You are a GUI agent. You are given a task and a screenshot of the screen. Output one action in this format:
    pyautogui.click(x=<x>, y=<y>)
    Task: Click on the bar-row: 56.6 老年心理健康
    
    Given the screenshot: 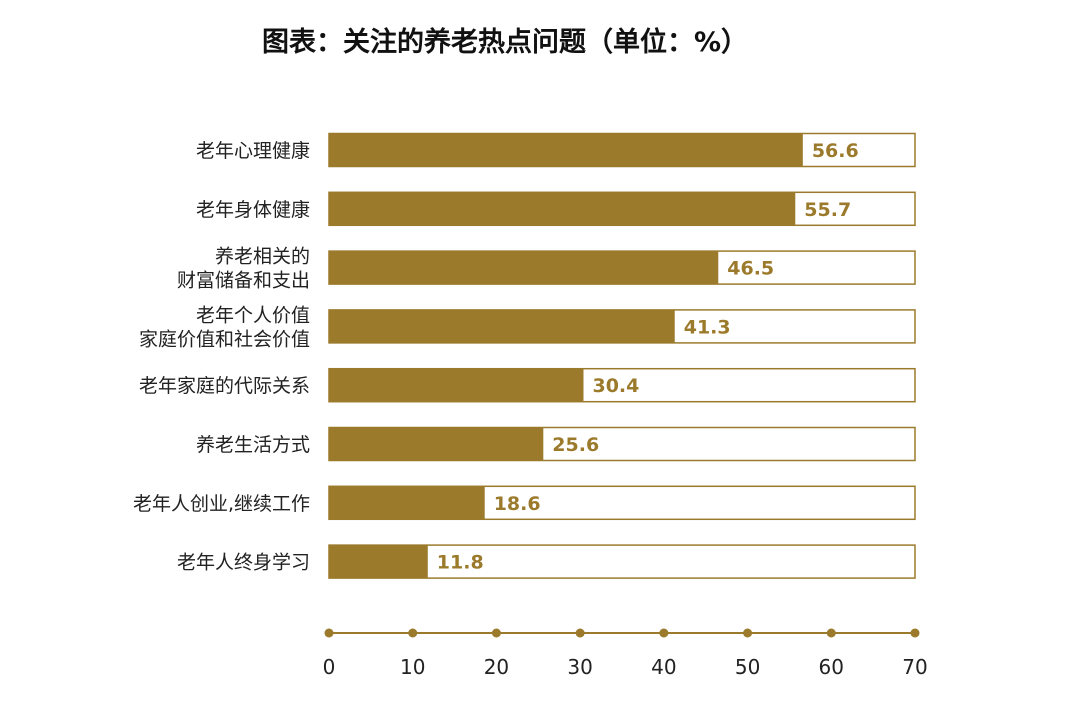 What is the action you would take?
    pyautogui.click(x=556, y=150)
    